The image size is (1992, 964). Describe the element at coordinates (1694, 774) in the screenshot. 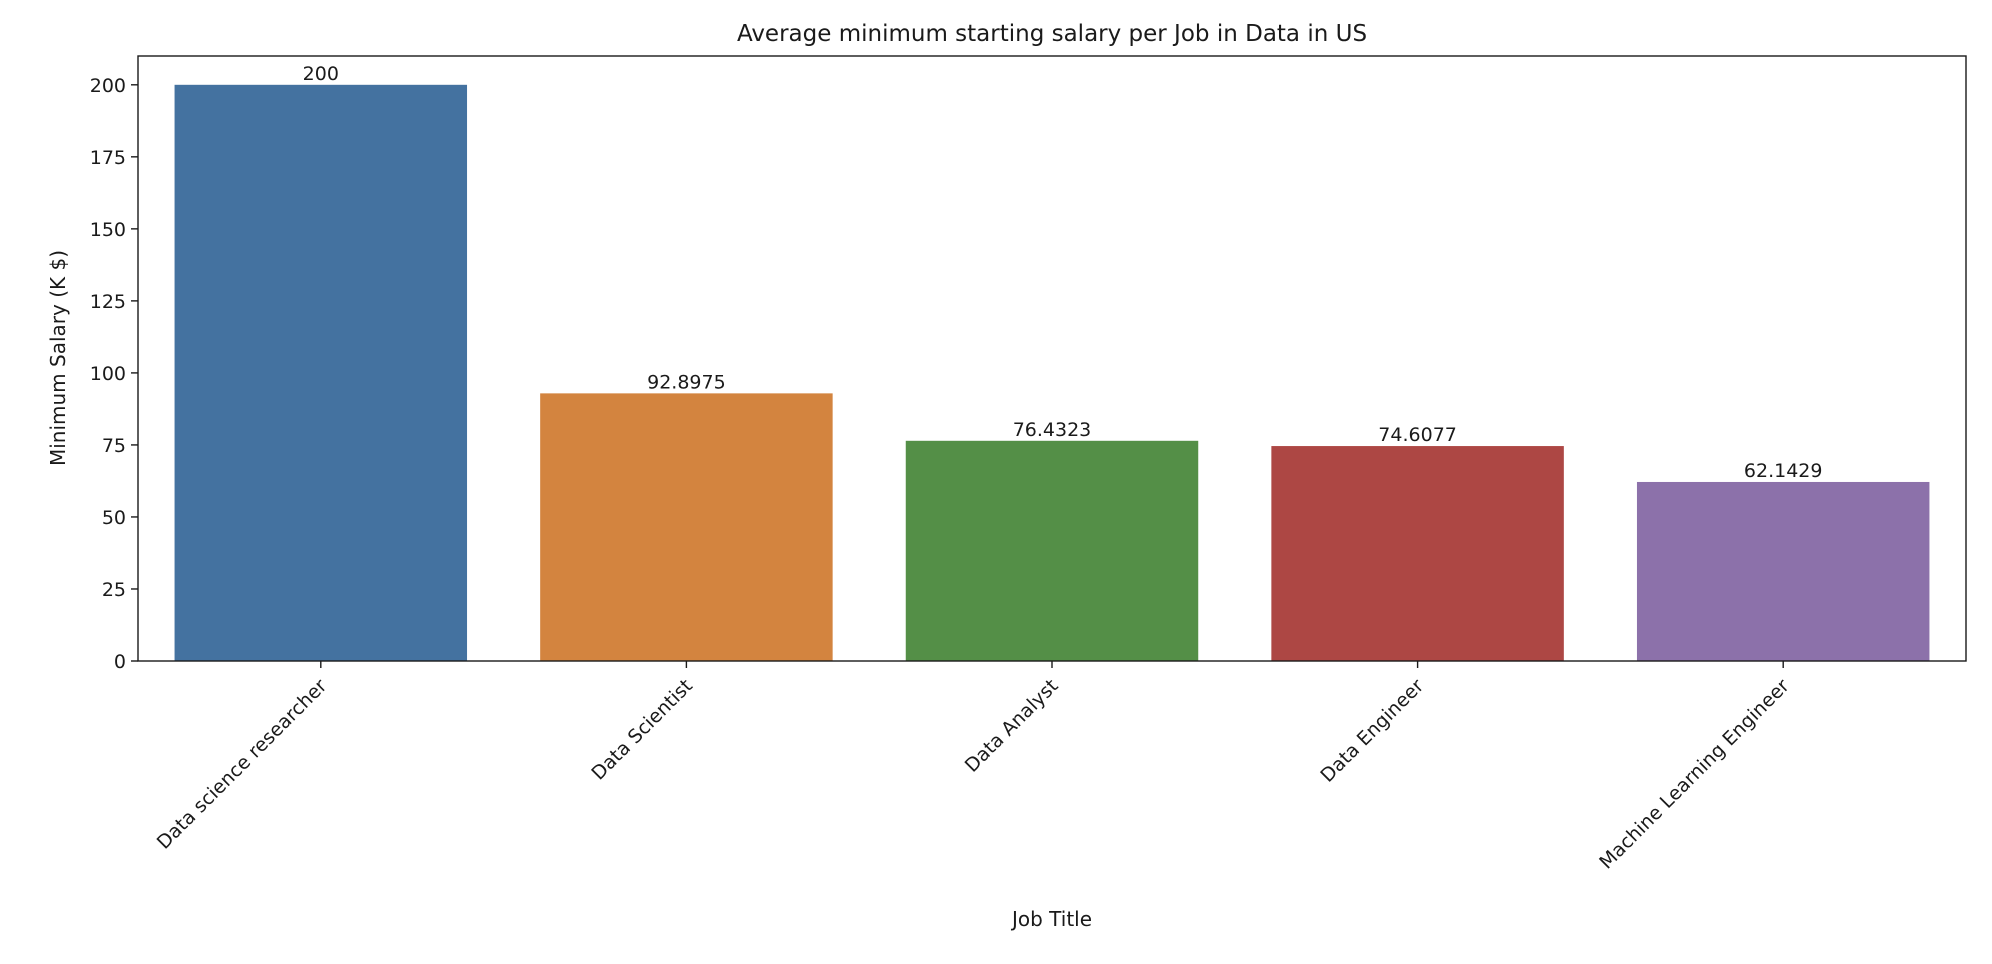

I see `x-tick-label: Machine Learning Engineer` at that location.